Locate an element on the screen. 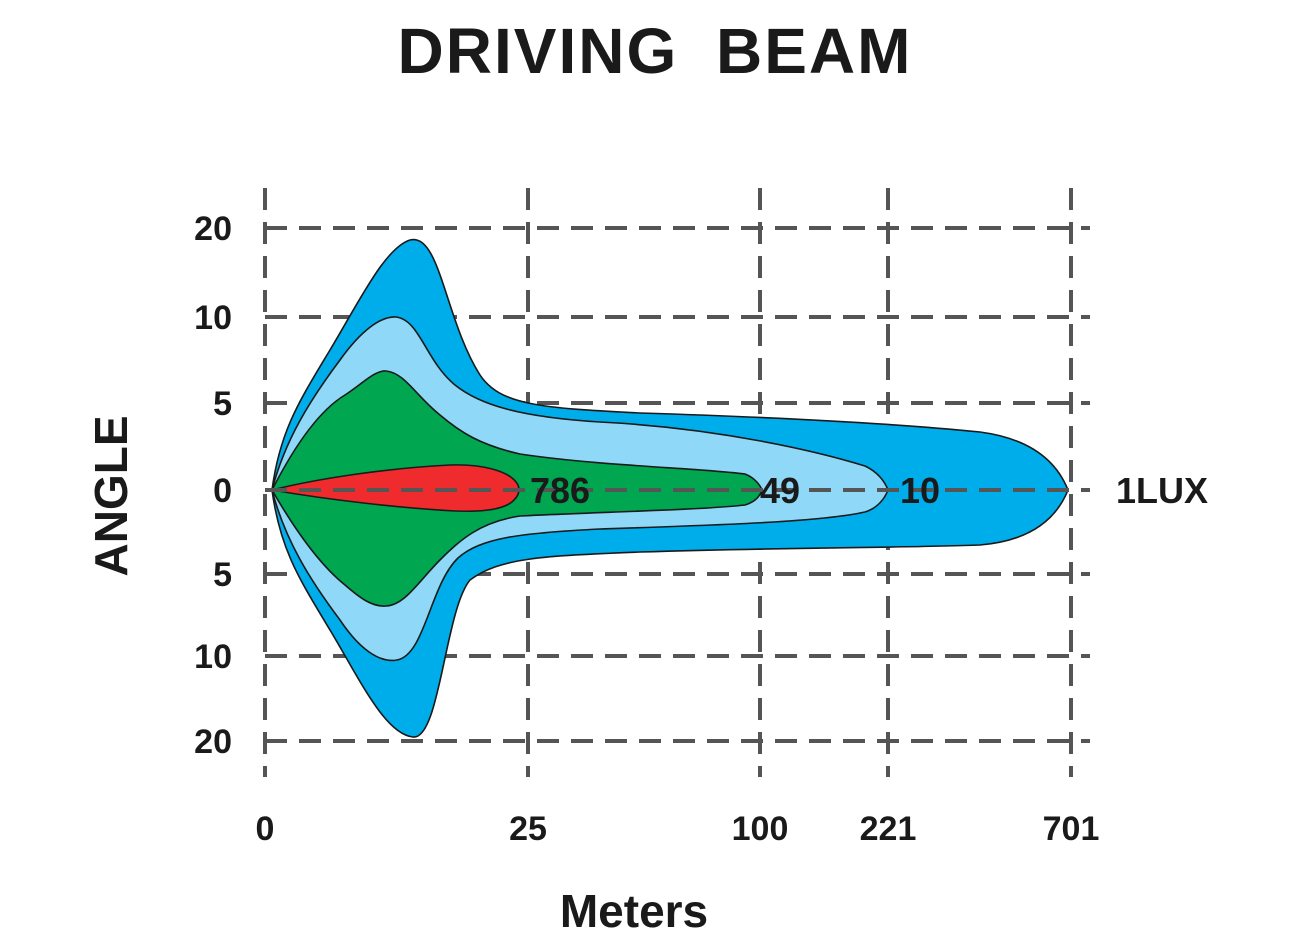  y-tick-labels: 20 10 5 0 5 10 20 is located at coordinates (213, 485).